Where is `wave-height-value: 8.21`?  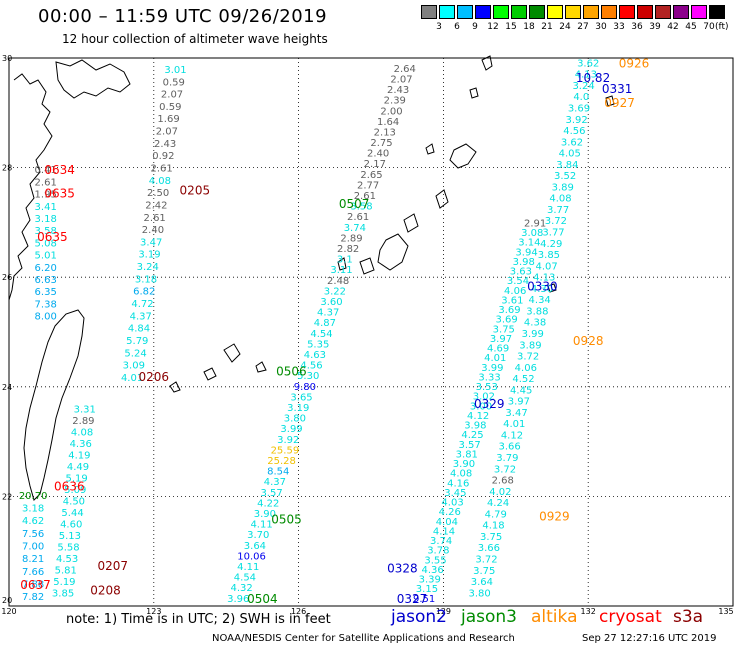 wave-height-value: 8.21 is located at coordinates (33, 559).